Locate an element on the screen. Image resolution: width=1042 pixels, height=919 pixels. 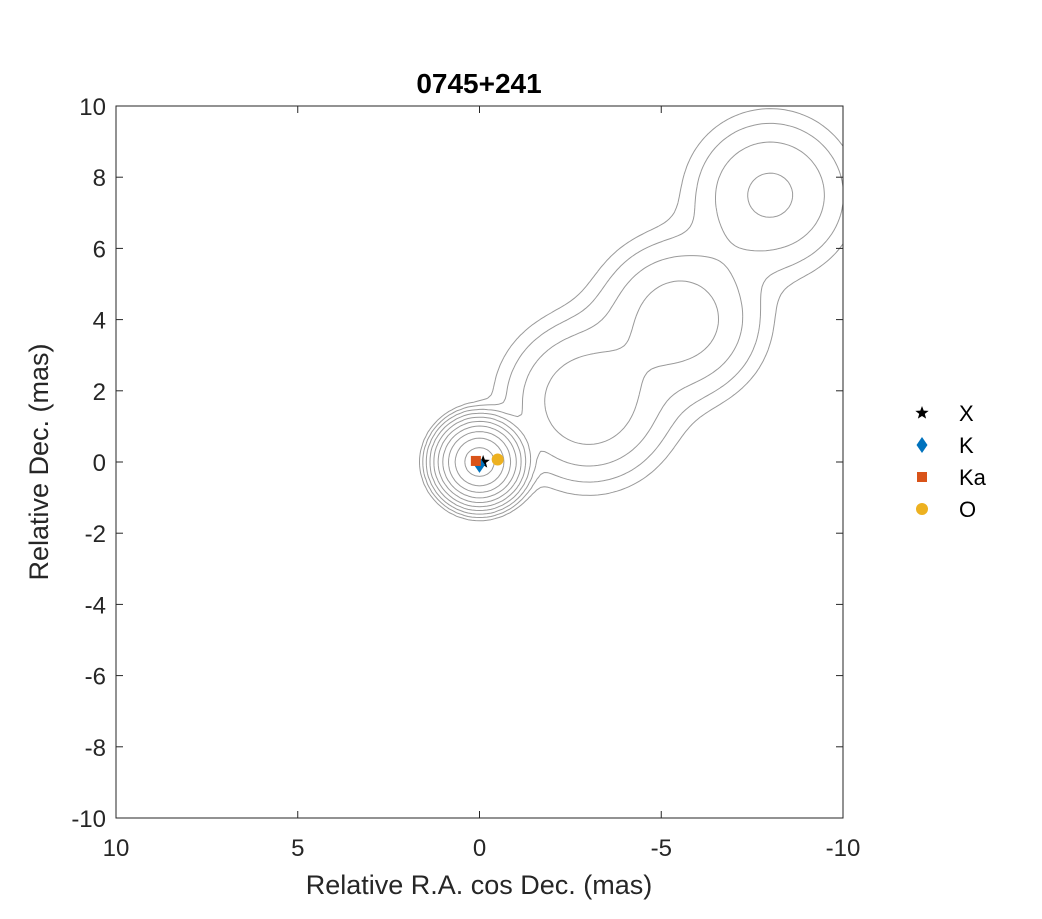
legend-label-o: O is located at coordinates (967, 509).